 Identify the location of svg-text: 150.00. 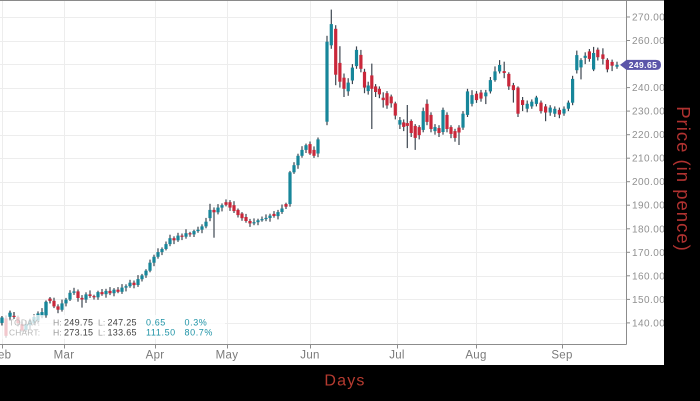
(648, 300).